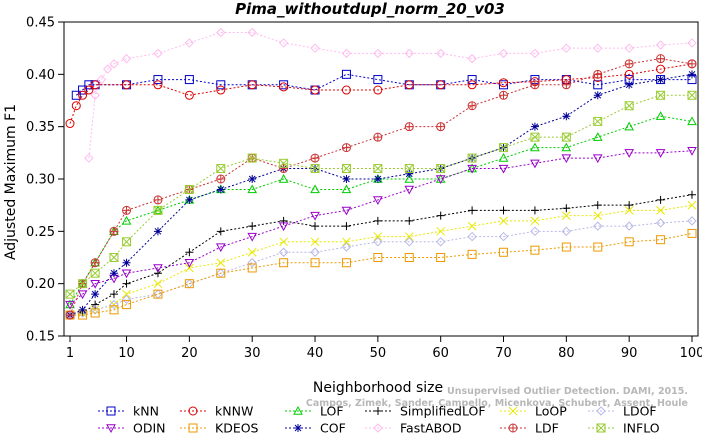 This screenshot has height=438, width=702. Describe the element at coordinates (566, 353) in the screenshot. I see `x-tick-label: 80` at that location.